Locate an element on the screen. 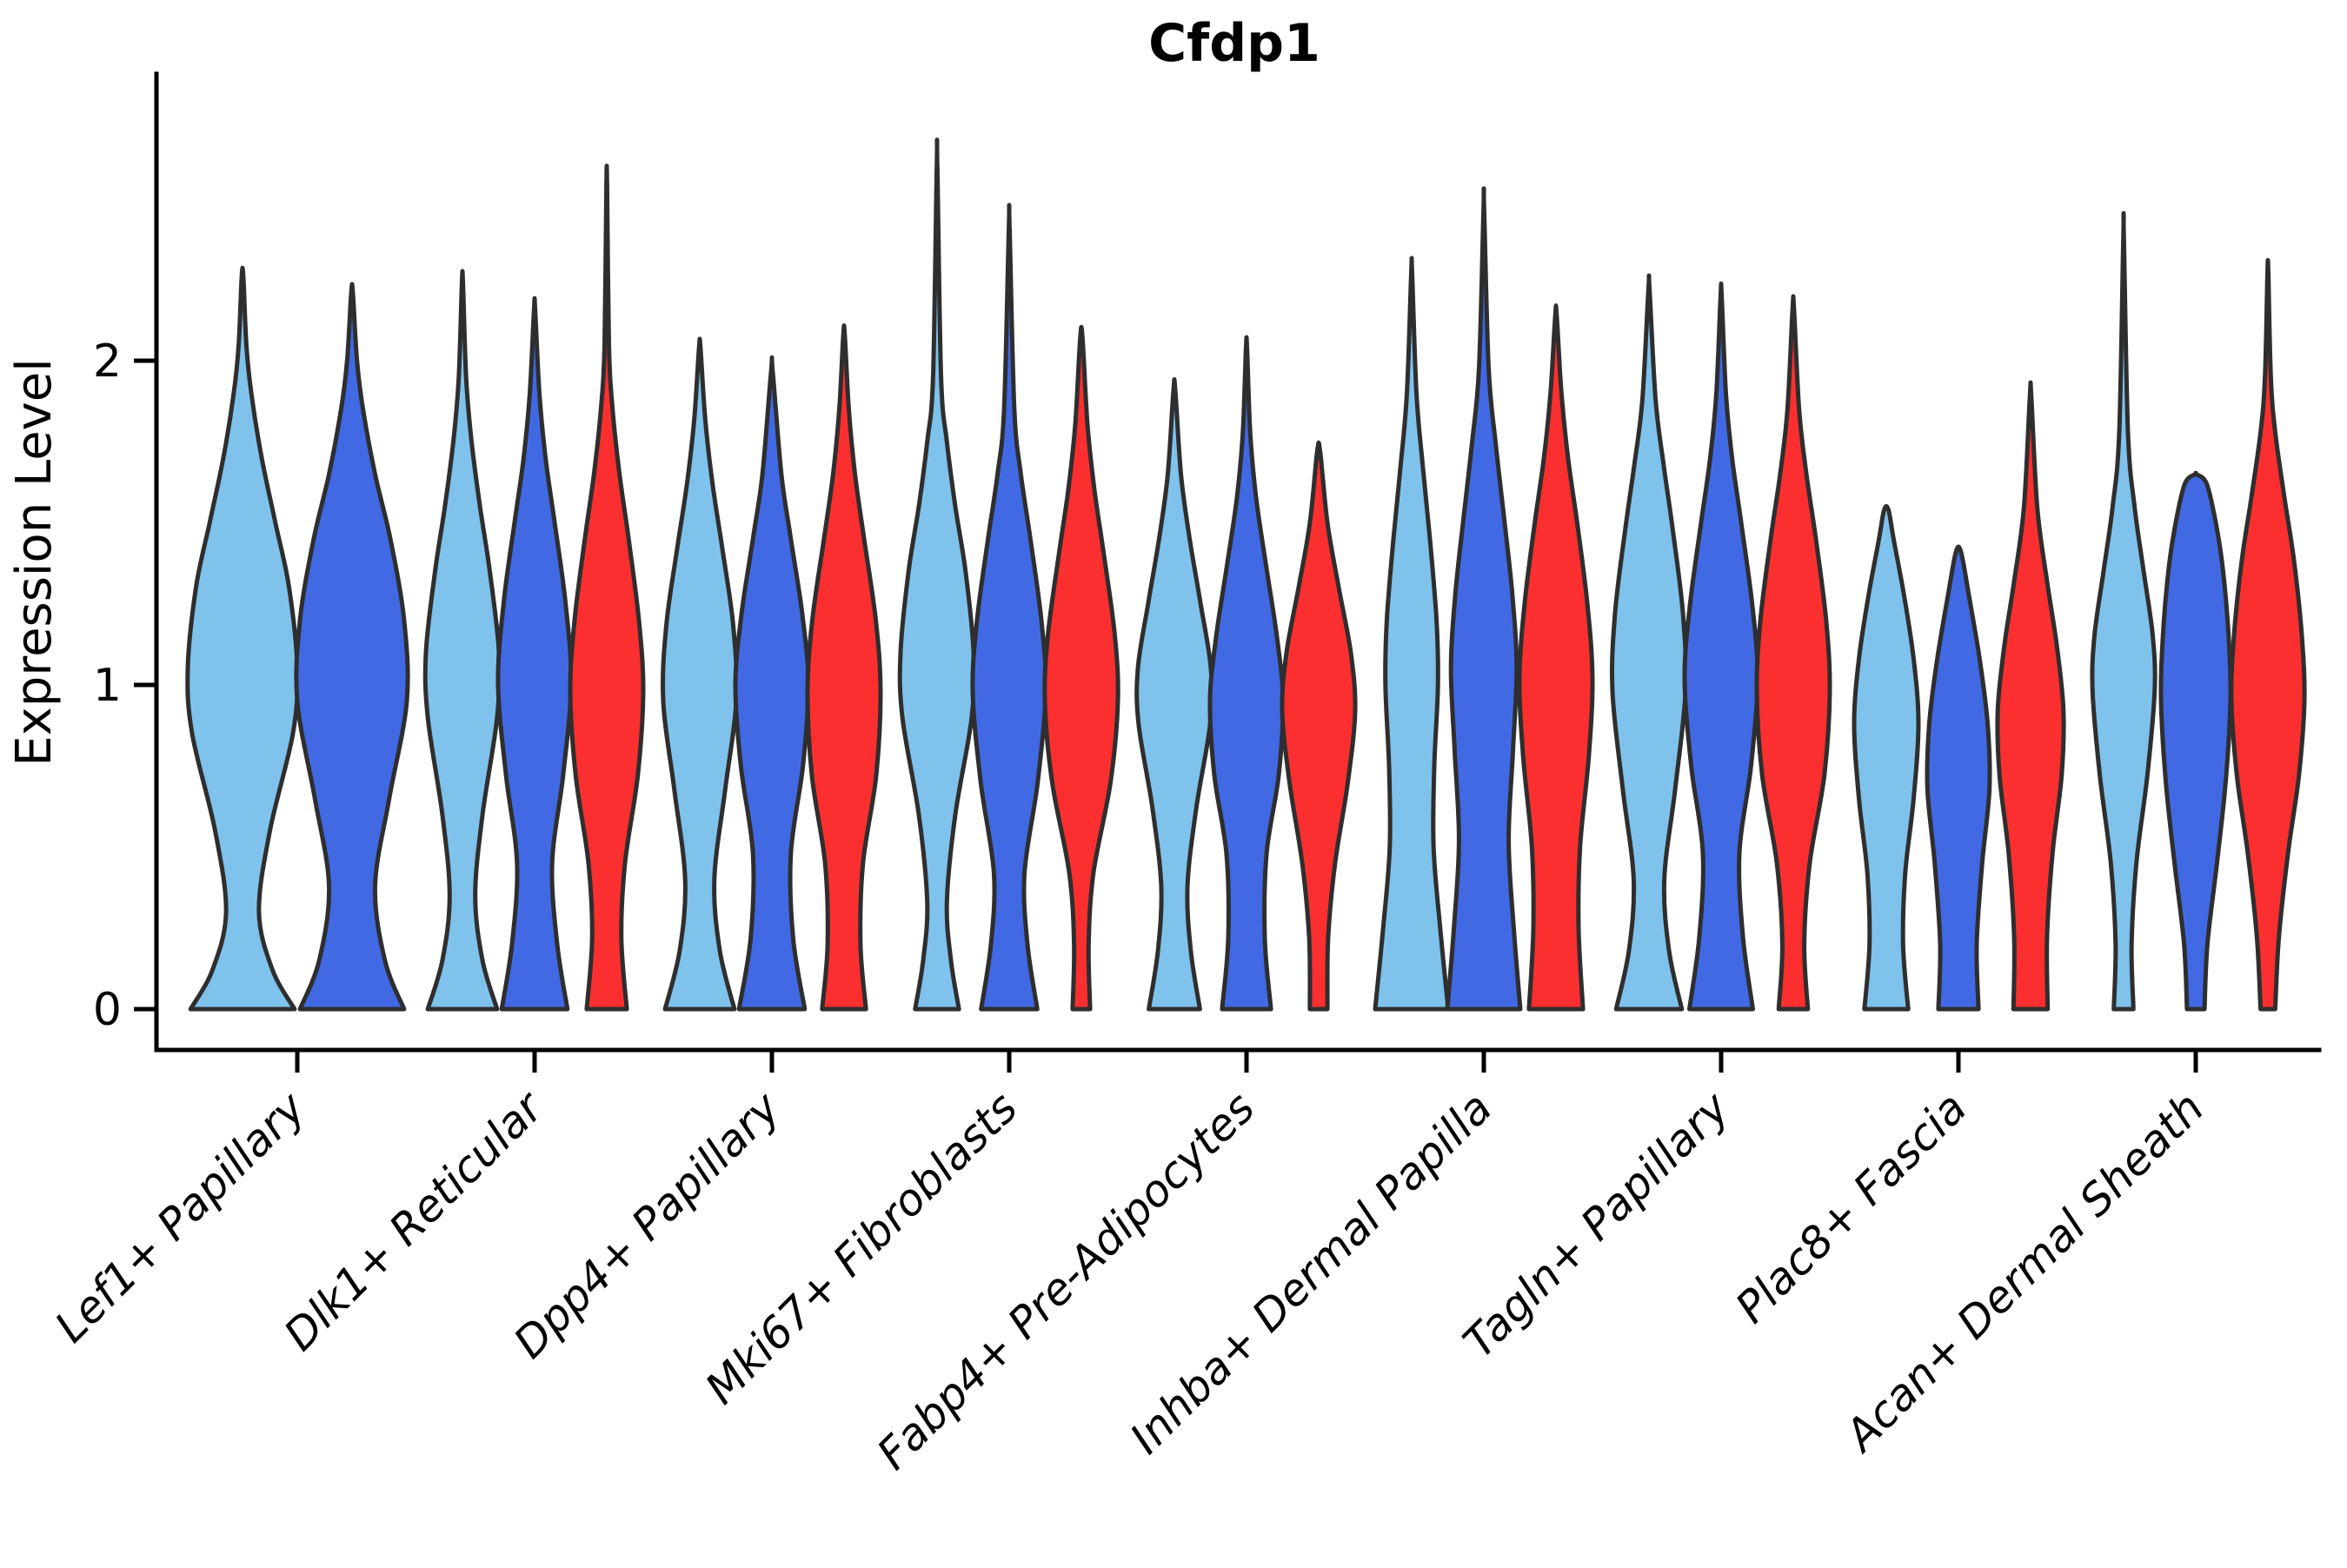 This screenshot has width=2347, height=1568. x-category-label: Tagln+ Papillary is located at coordinates (1596, 1224).